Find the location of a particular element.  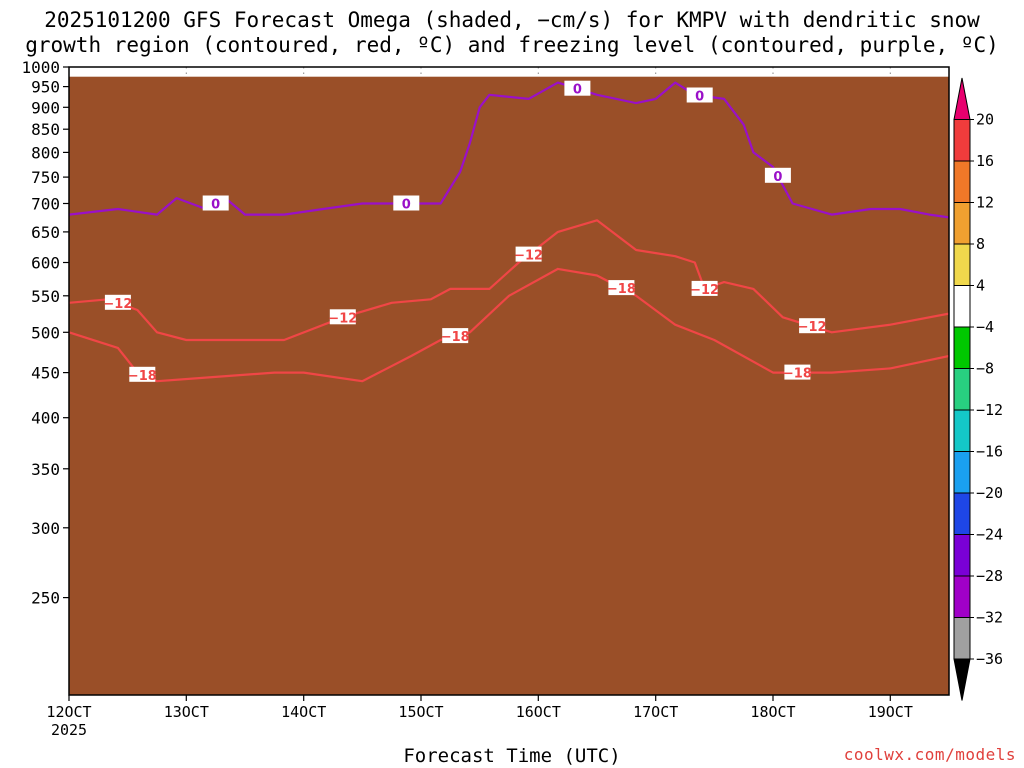

colorbar-label-13: −36 is located at coordinates (989, 659).